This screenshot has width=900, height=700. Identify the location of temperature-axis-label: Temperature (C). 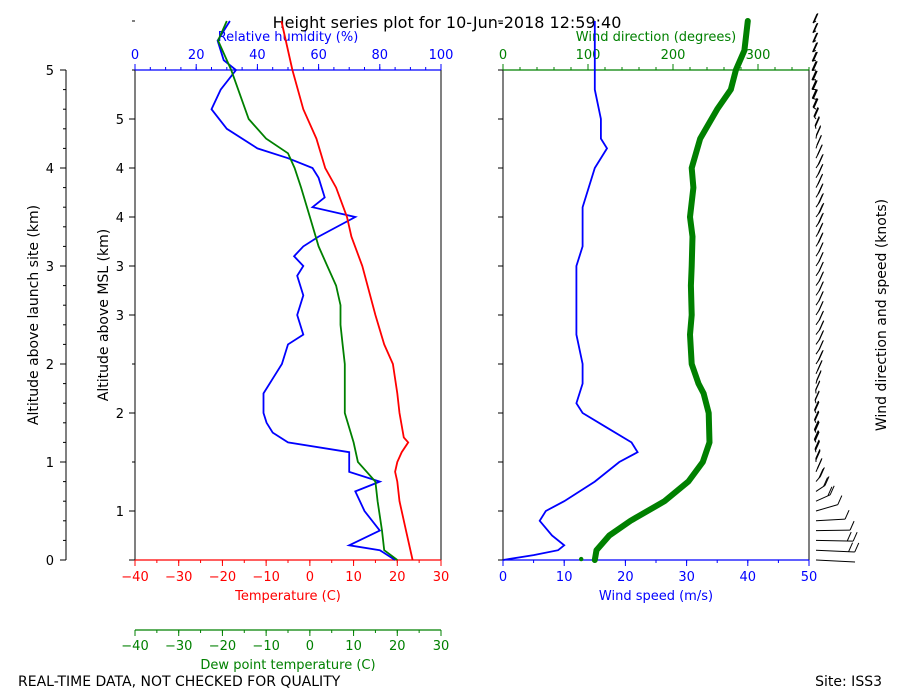
(287, 596).